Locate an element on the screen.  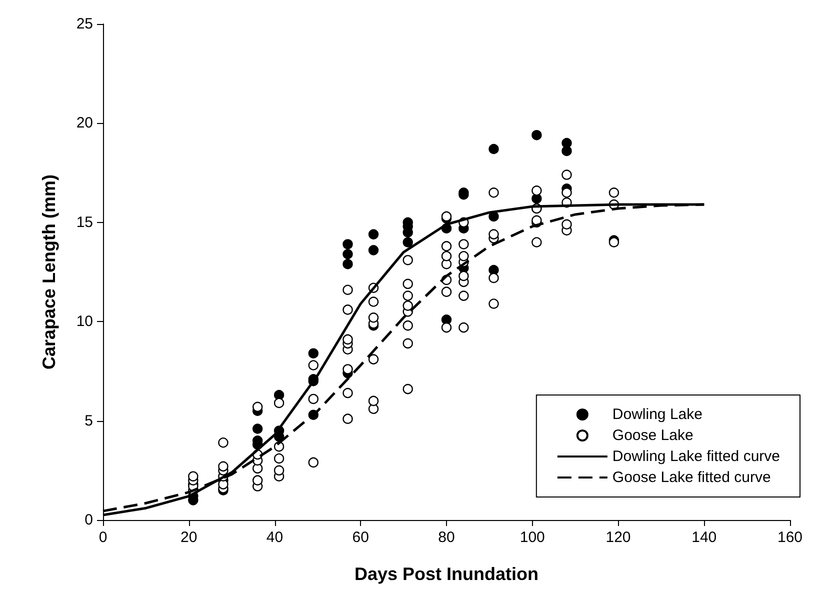
y-tick-label: 0 is located at coordinates (88, 520).